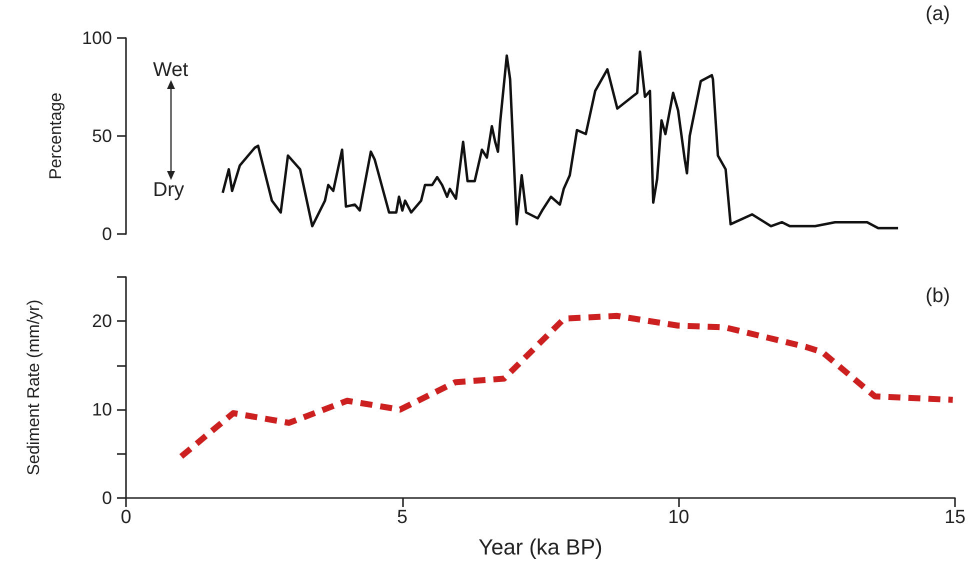 The height and width of the screenshot is (573, 972). I want to click on x-tick-label: 10, so click(679, 517).